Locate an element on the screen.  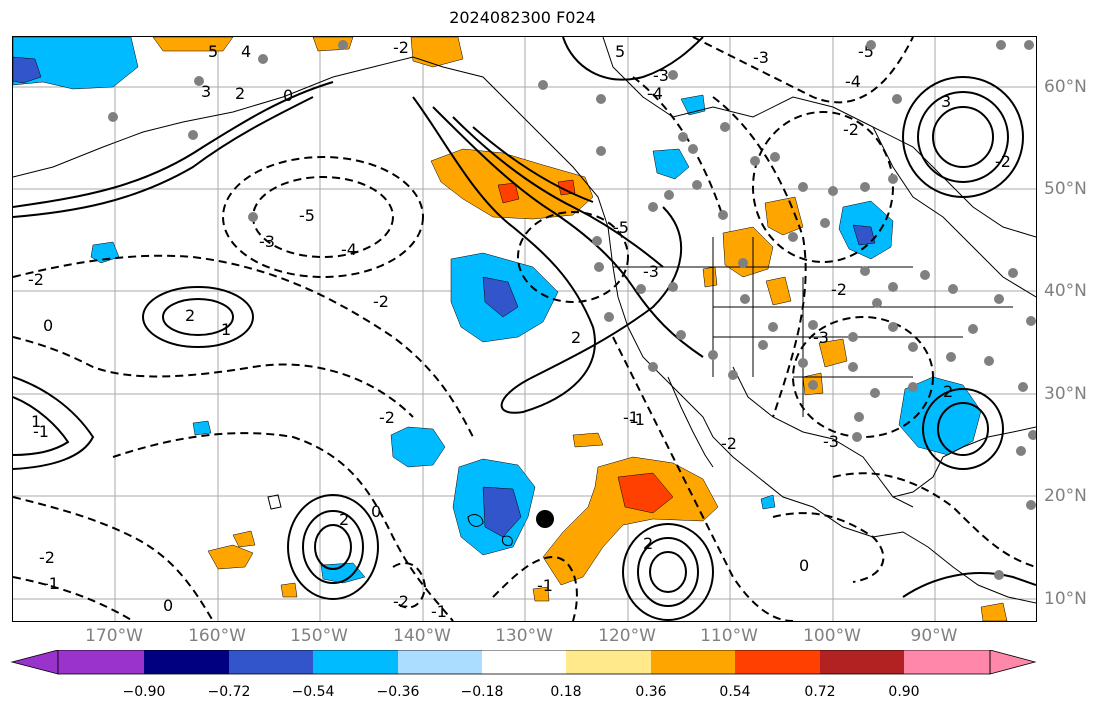
colorbar-tick-label: 0.36 is located at coordinates (651, 692).